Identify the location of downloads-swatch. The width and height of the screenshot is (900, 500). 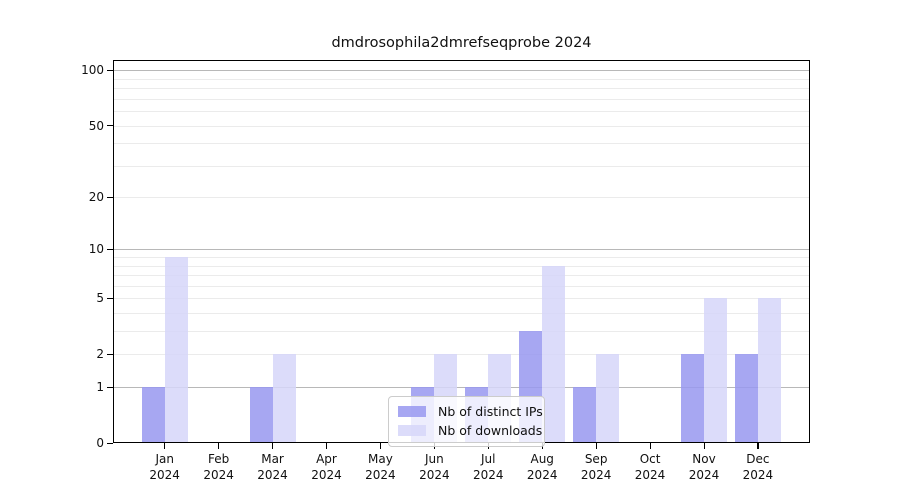
(412, 430).